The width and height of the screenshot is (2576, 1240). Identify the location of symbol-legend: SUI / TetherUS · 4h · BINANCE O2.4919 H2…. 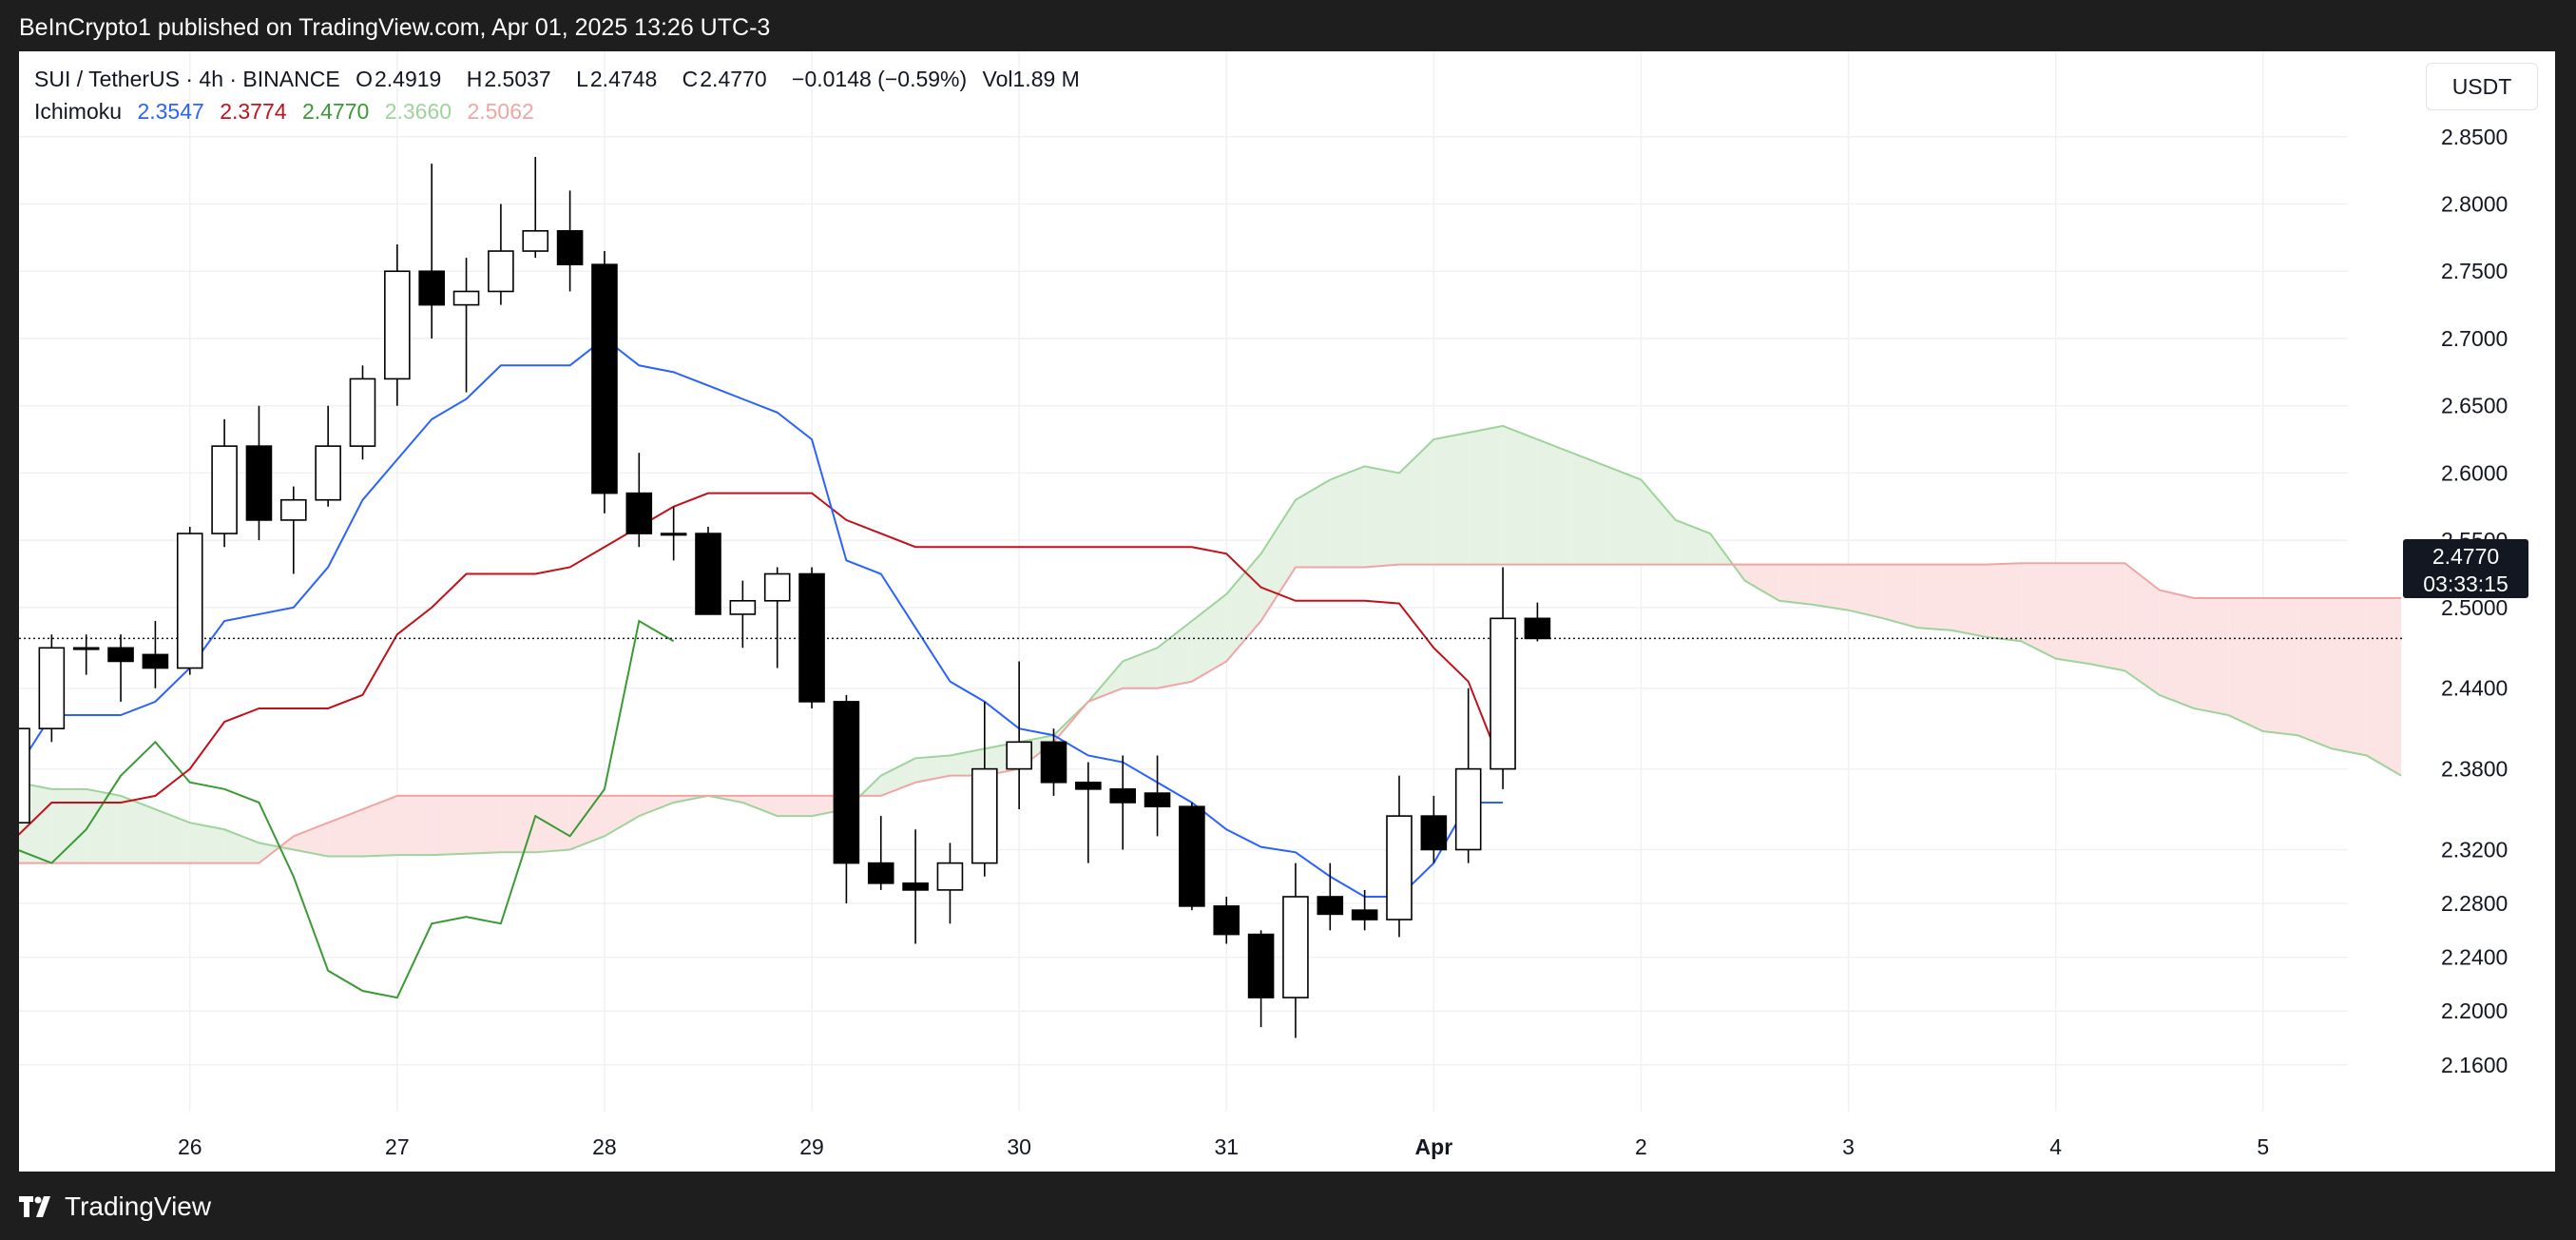
(562, 79).